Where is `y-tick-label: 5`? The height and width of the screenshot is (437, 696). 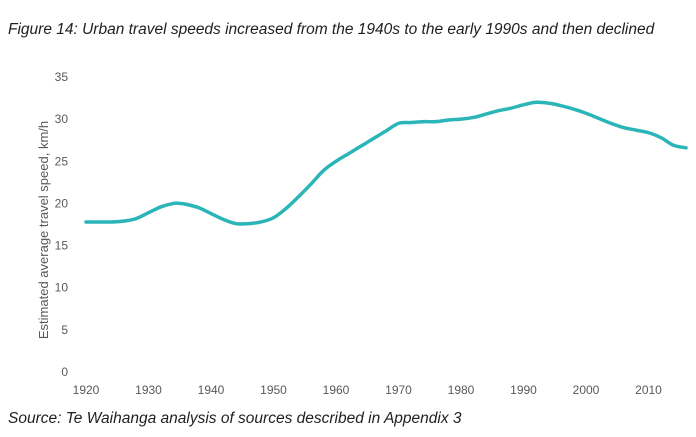 y-tick-label: 5 is located at coordinates (64, 330).